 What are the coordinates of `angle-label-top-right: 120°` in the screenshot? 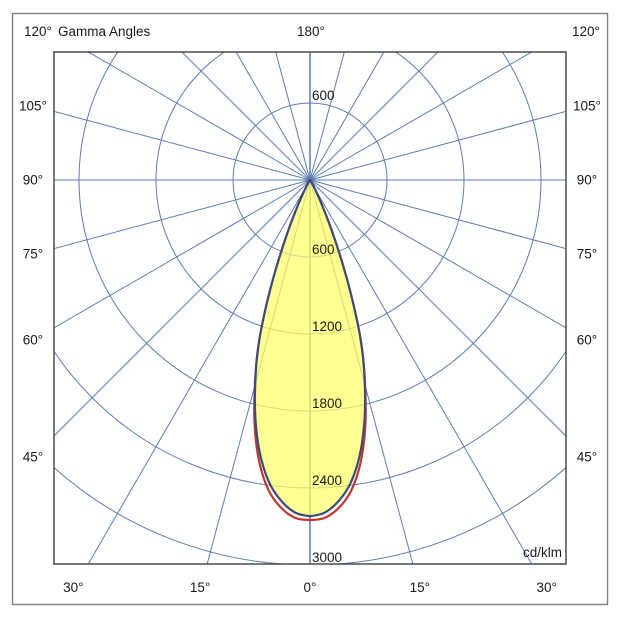 It's located at (586, 31).